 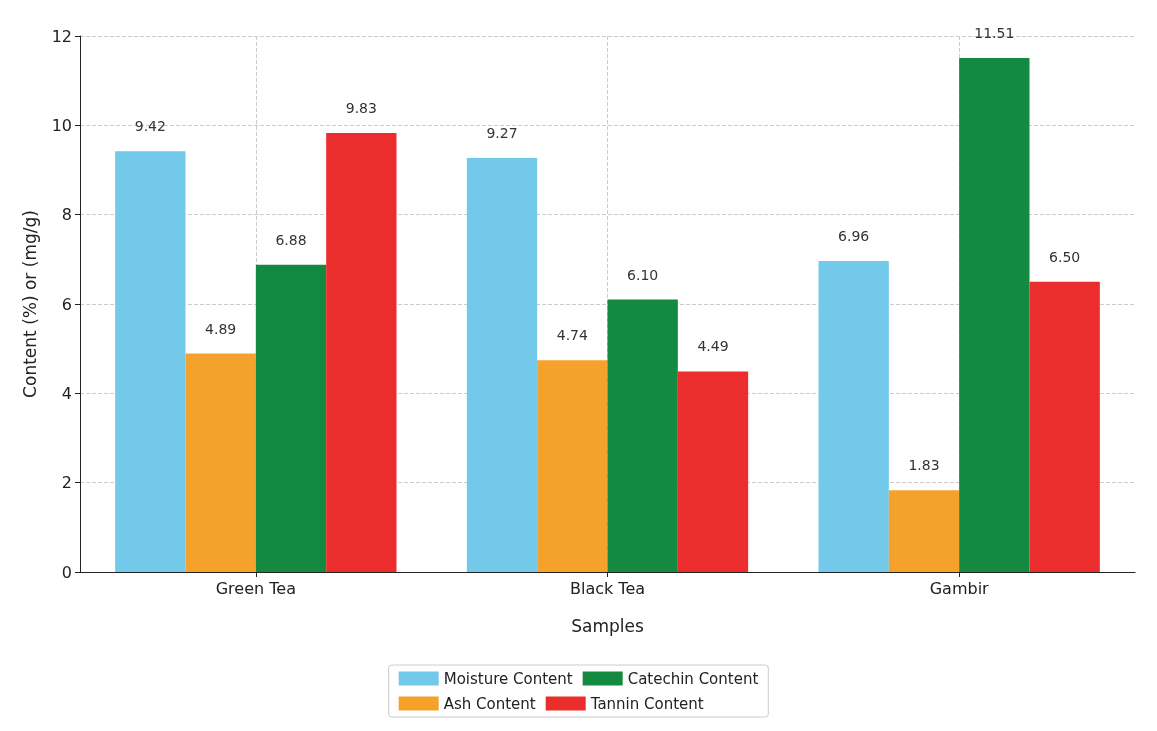 I want to click on data-label: 1.83, so click(x=924, y=465).